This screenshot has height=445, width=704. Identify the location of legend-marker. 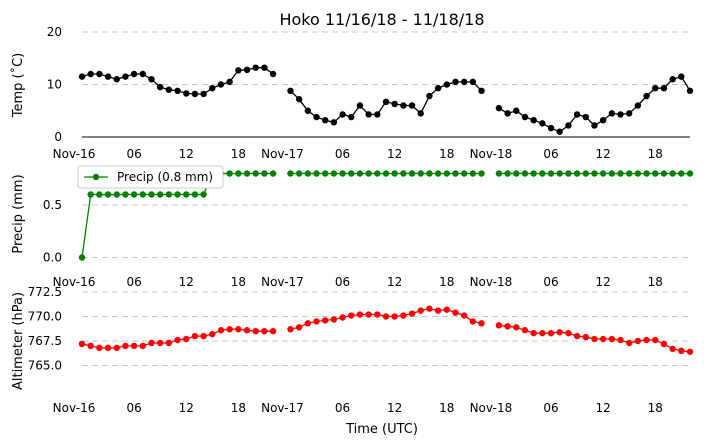
(96, 177).